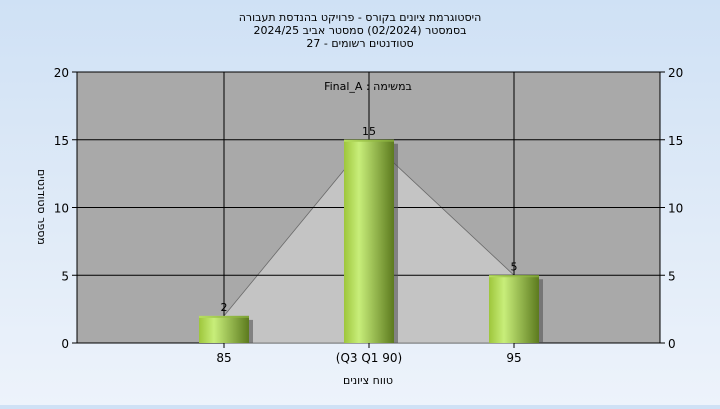 The width and height of the screenshot is (720, 409). I want to click on y-tick-label-right-2: 10, so click(675, 209).